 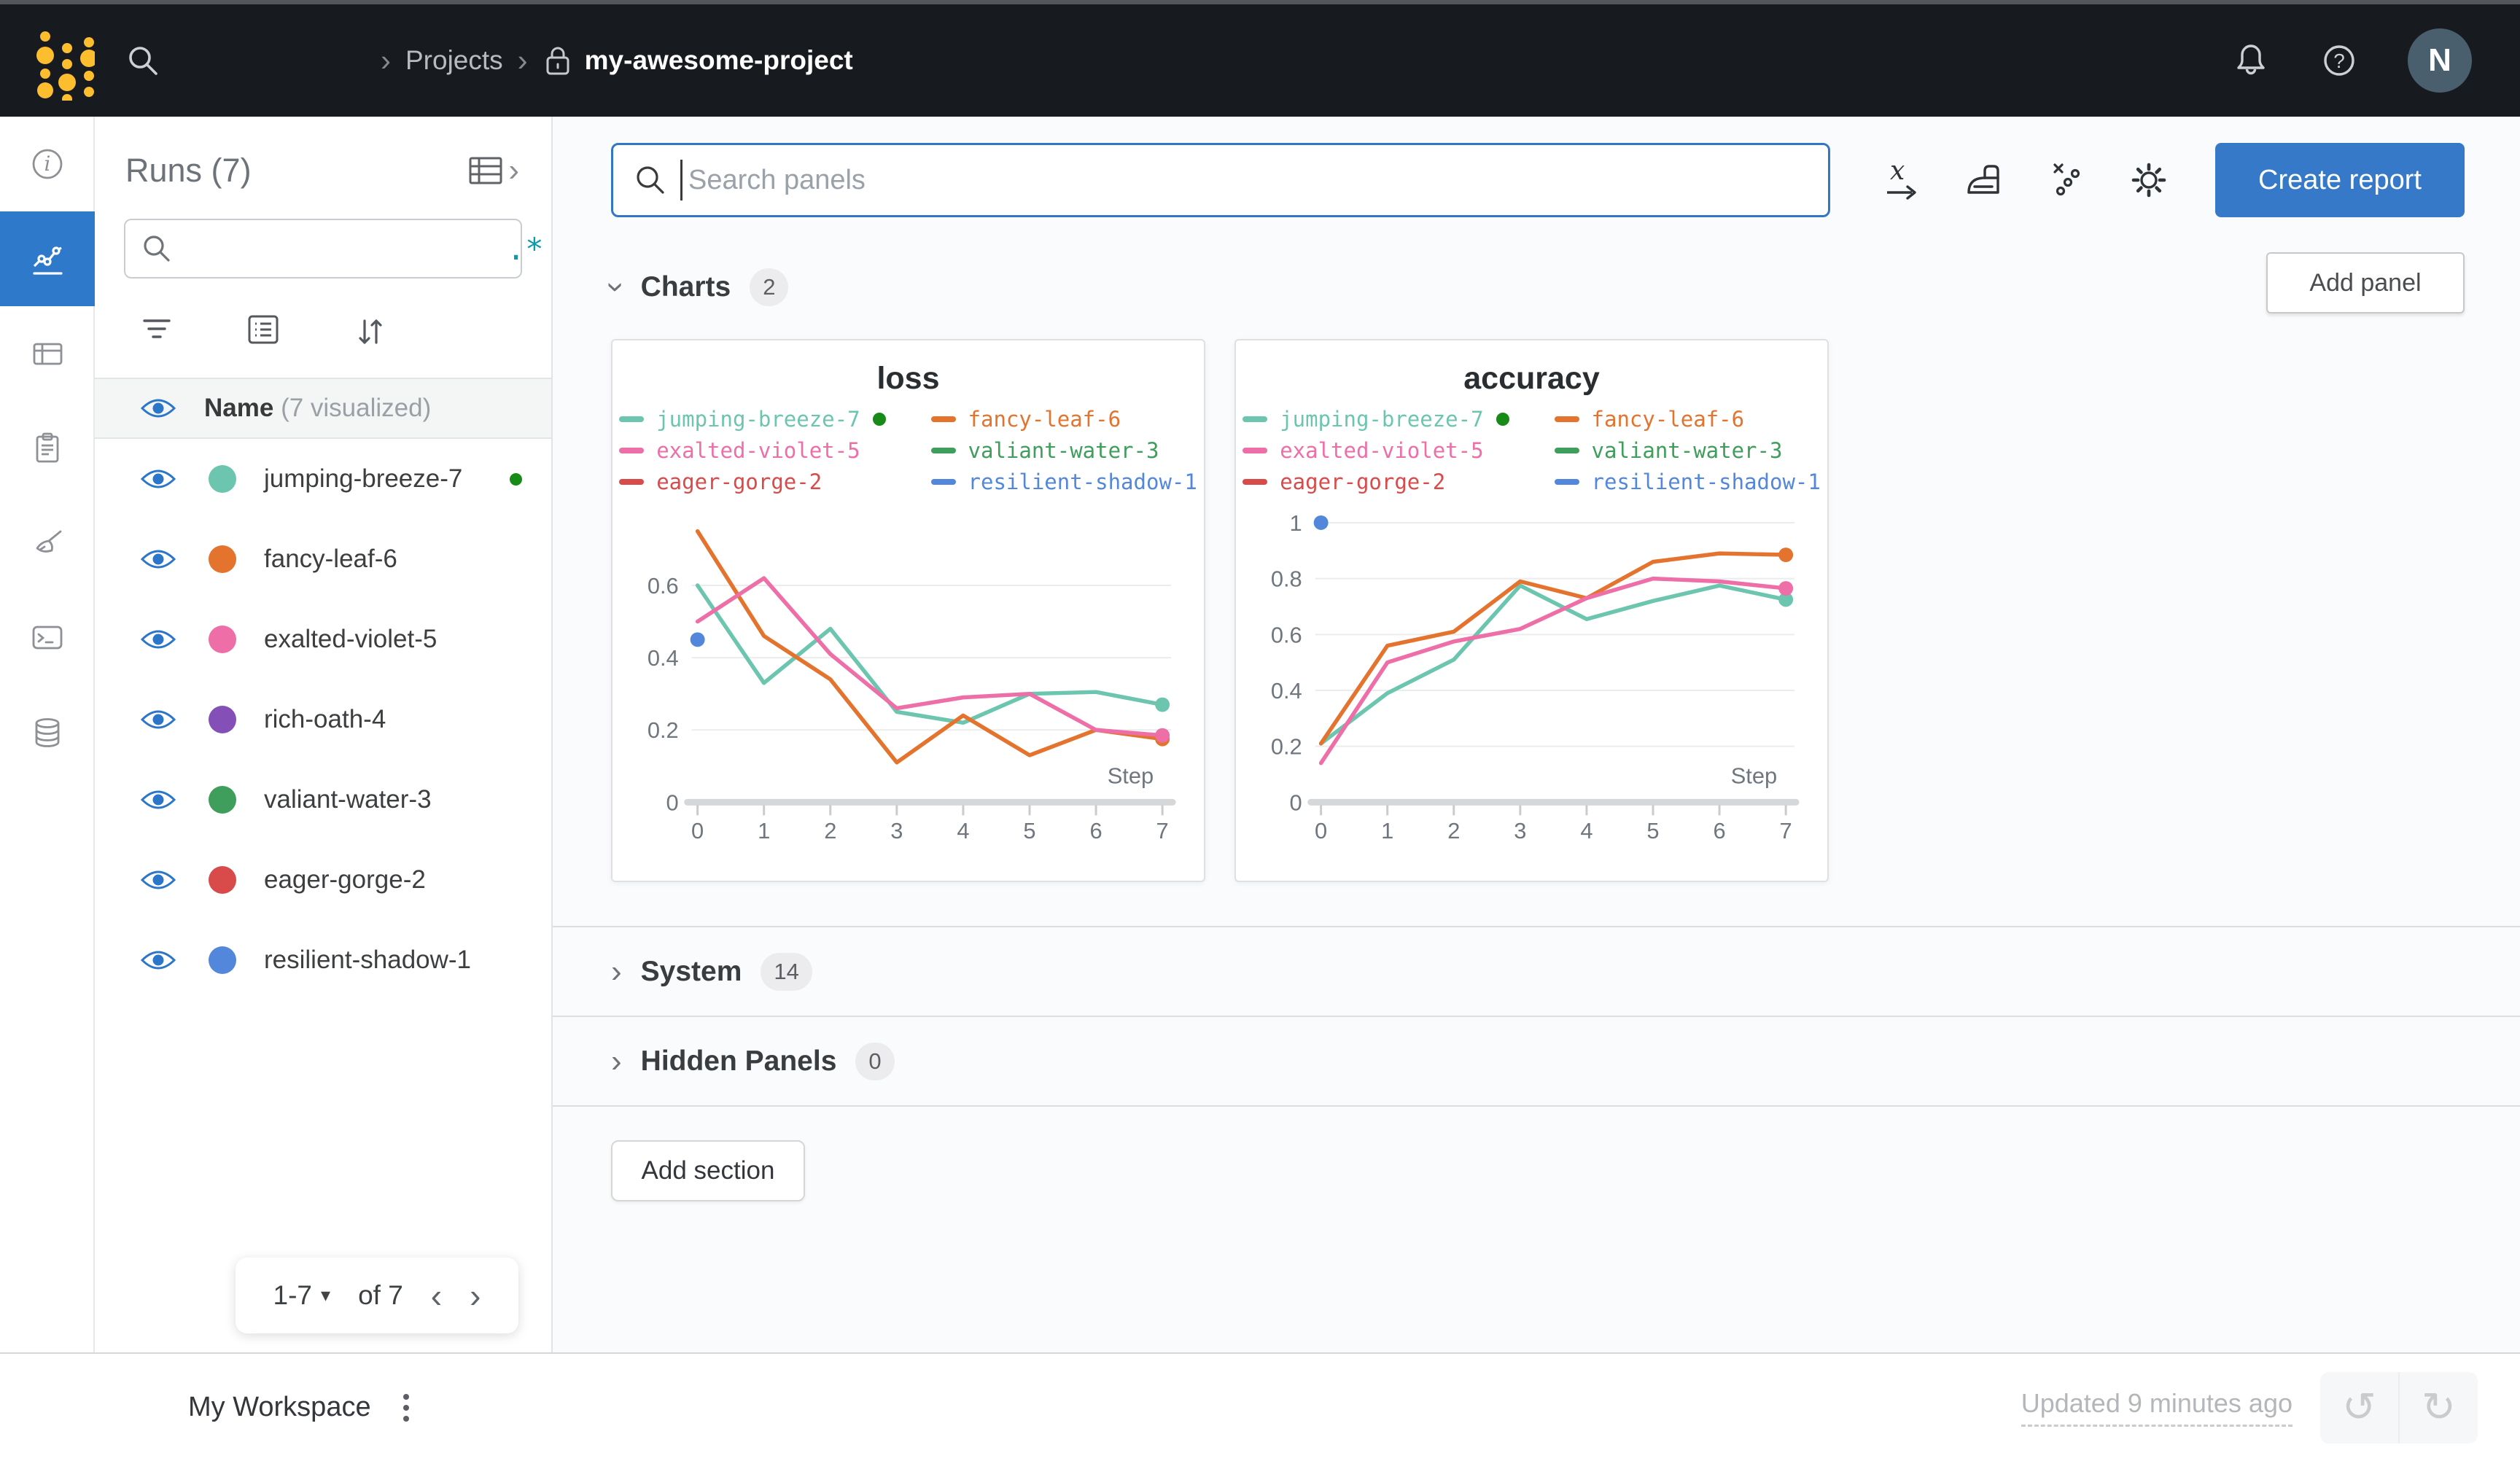 What do you see at coordinates (2340, 180) in the screenshot?
I see `create-report-button: Create report` at bounding box center [2340, 180].